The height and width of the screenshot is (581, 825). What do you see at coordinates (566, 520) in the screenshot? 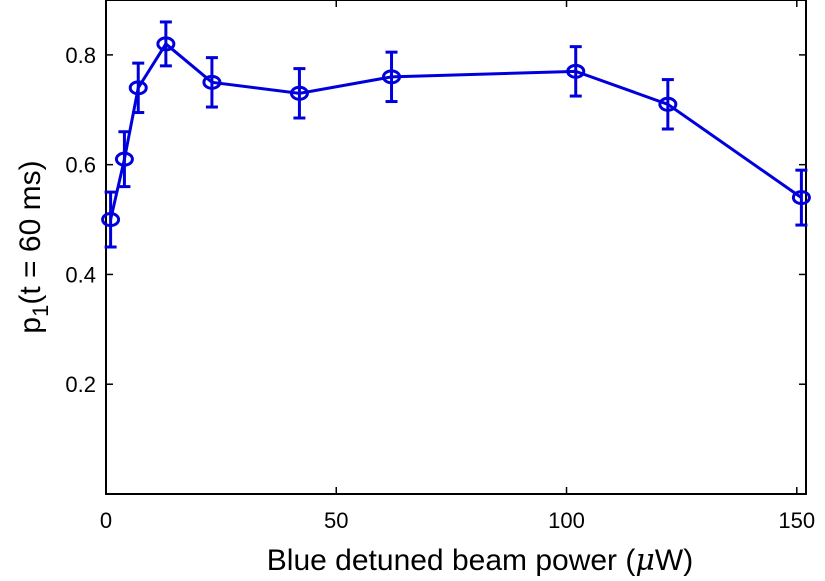
I see `x-tick-label: 100` at bounding box center [566, 520].